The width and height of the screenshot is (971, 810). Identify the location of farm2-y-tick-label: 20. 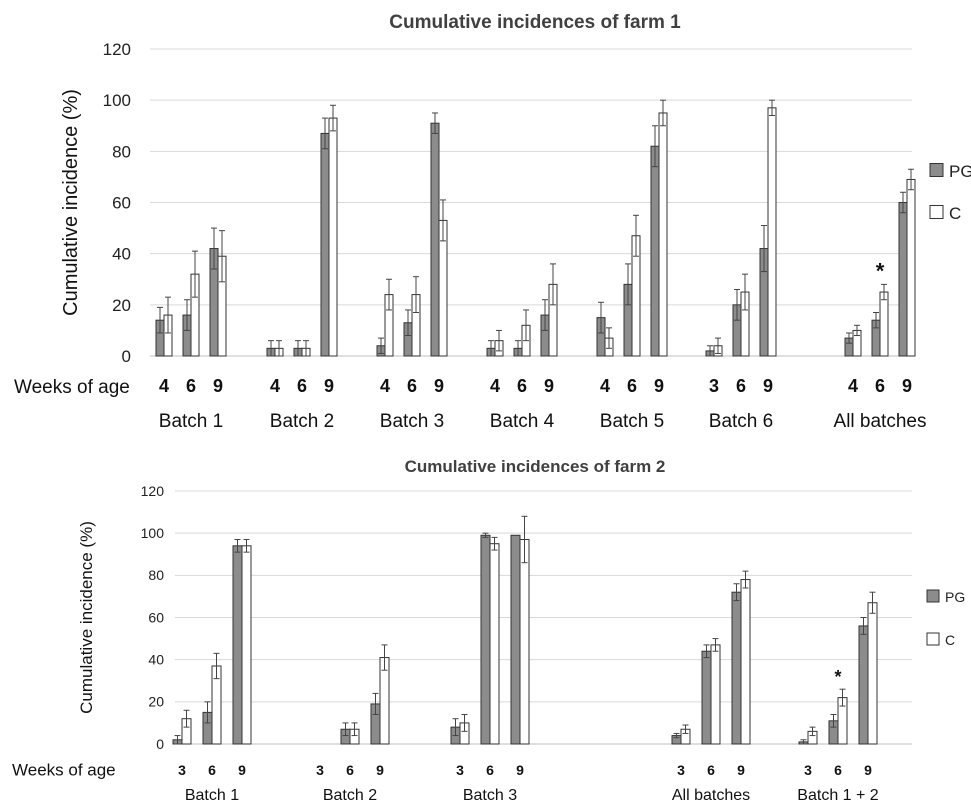
(156, 702).